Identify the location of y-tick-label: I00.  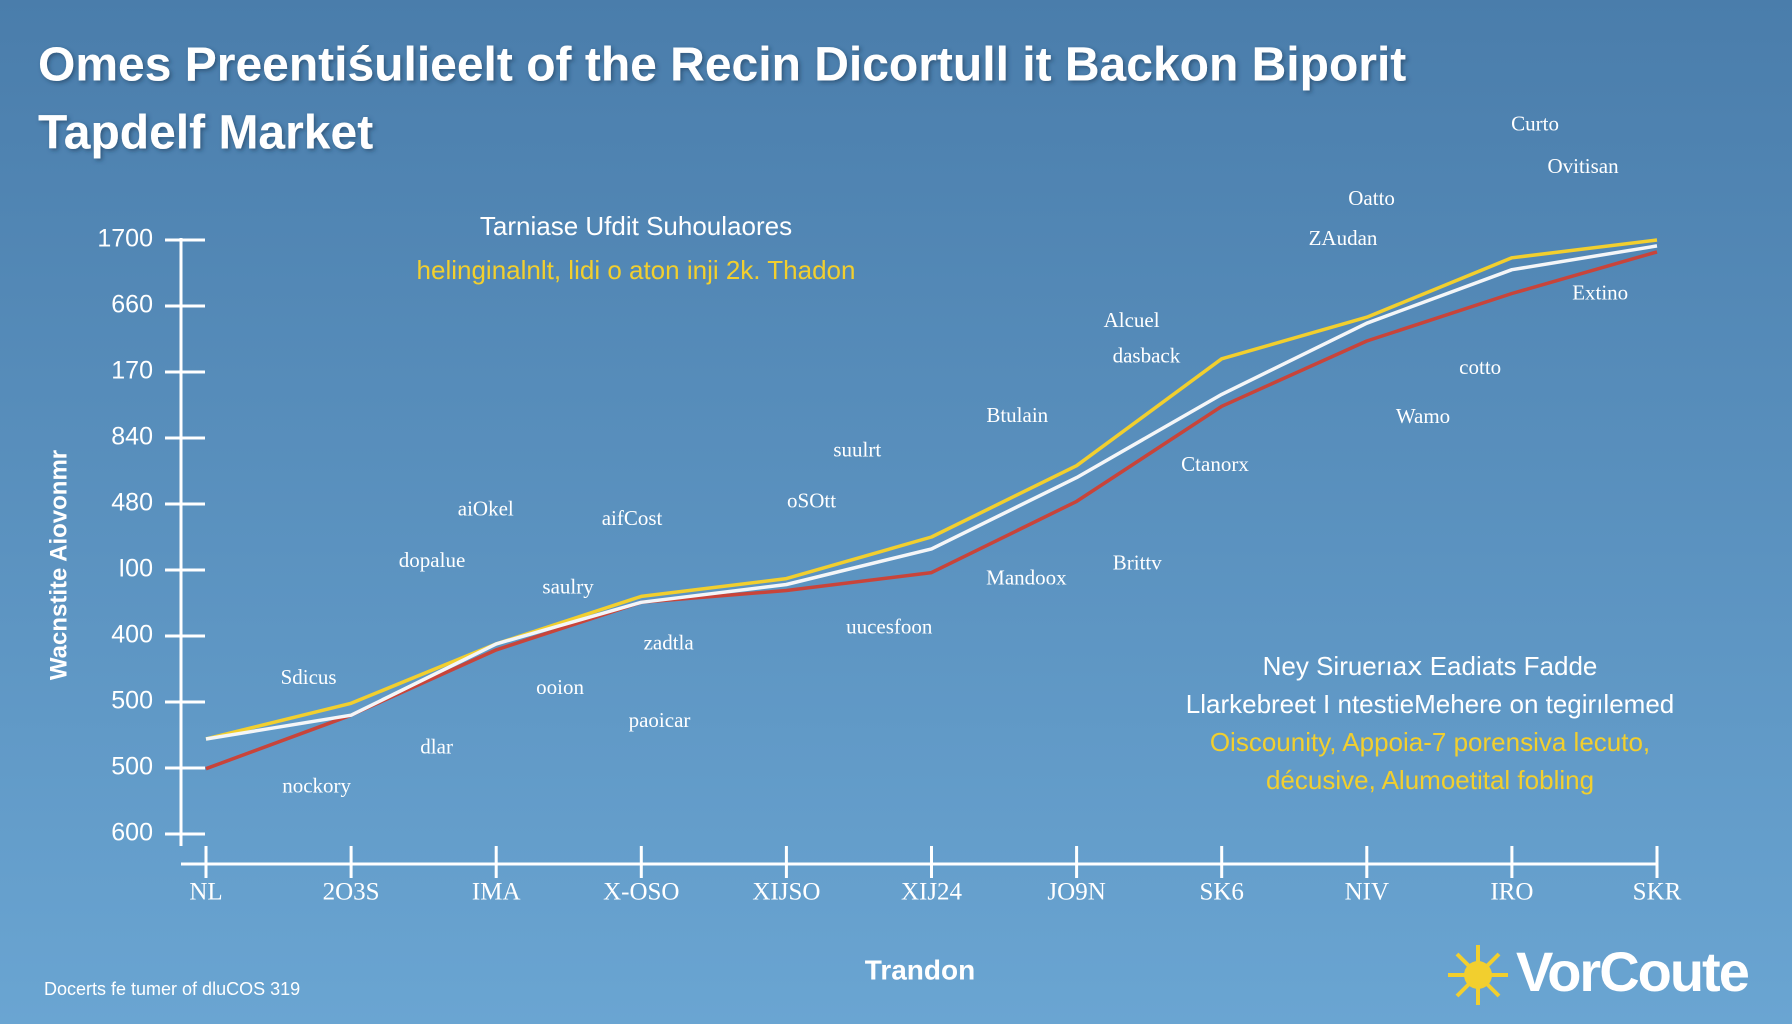
(135, 569).